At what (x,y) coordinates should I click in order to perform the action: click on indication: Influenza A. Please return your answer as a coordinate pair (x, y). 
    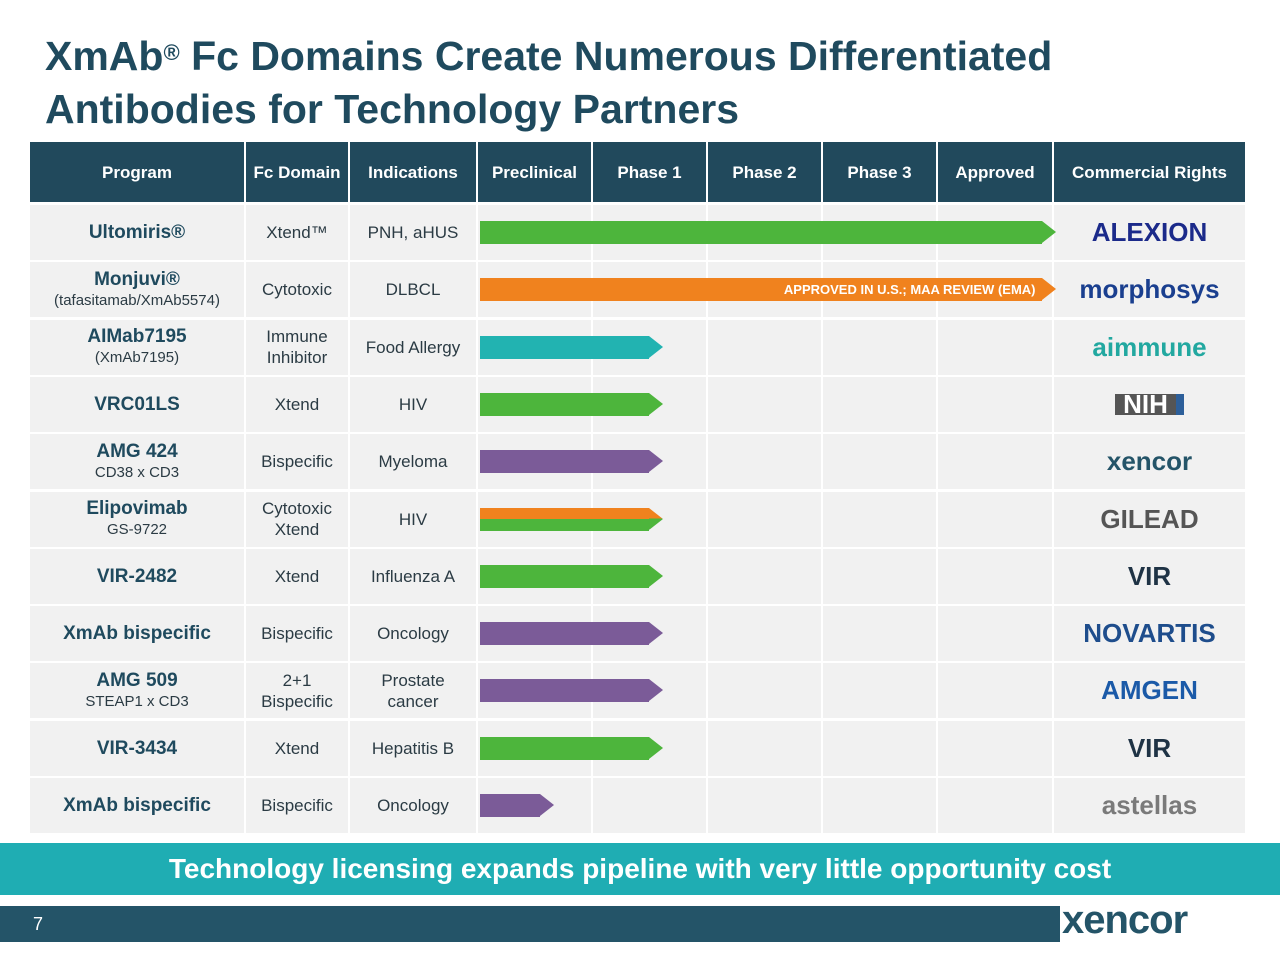
    Looking at the image, I should click on (413, 576).